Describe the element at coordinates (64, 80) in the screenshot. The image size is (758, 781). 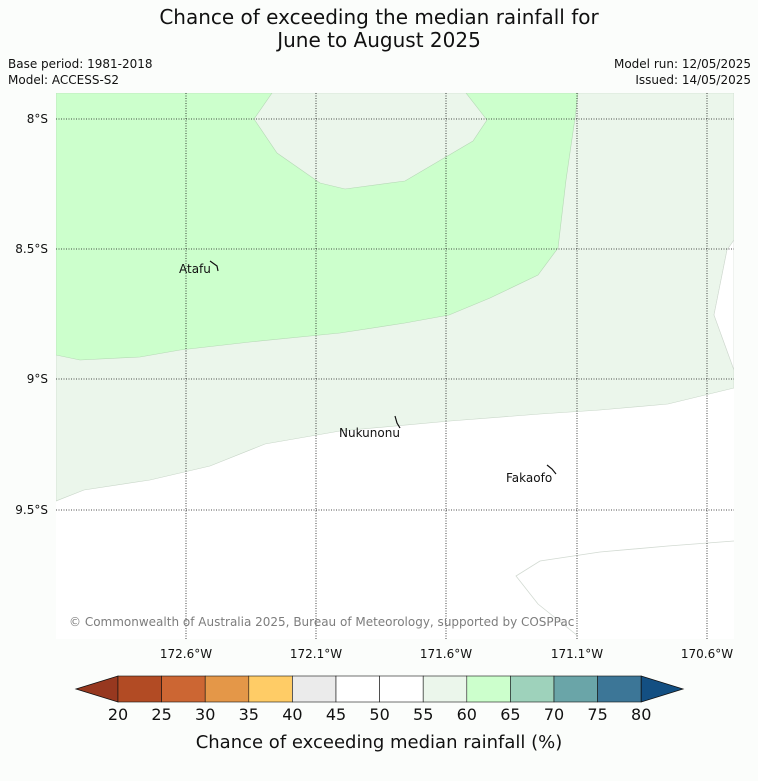
I see `model-name: Model: ACCESS-S2` at that location.